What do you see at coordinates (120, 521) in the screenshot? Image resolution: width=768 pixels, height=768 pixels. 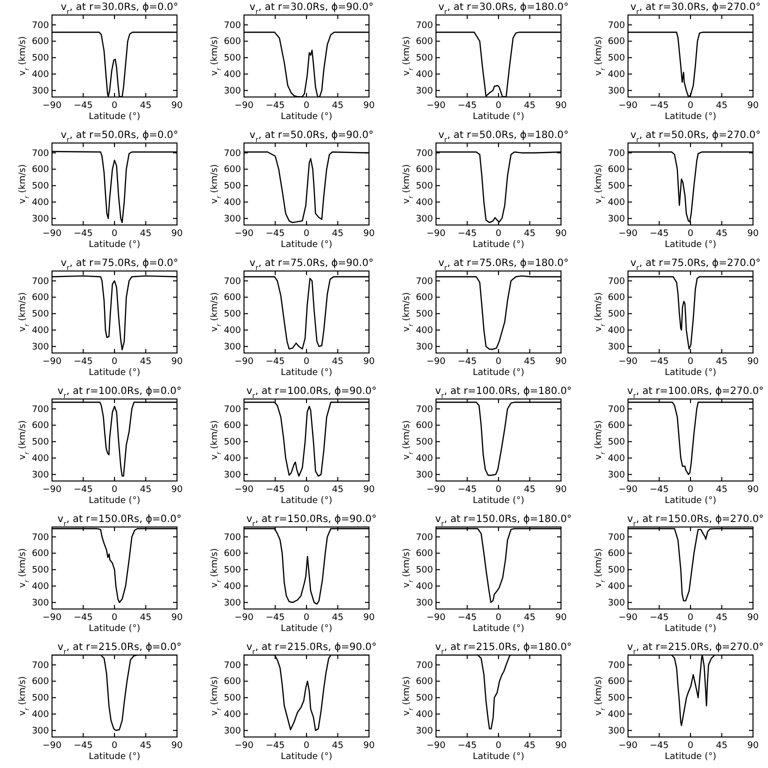 I see `chart-title: v$_{r}$, at r=150.0Rs, ϕ=0.0°` at bounding box center [120, 521].